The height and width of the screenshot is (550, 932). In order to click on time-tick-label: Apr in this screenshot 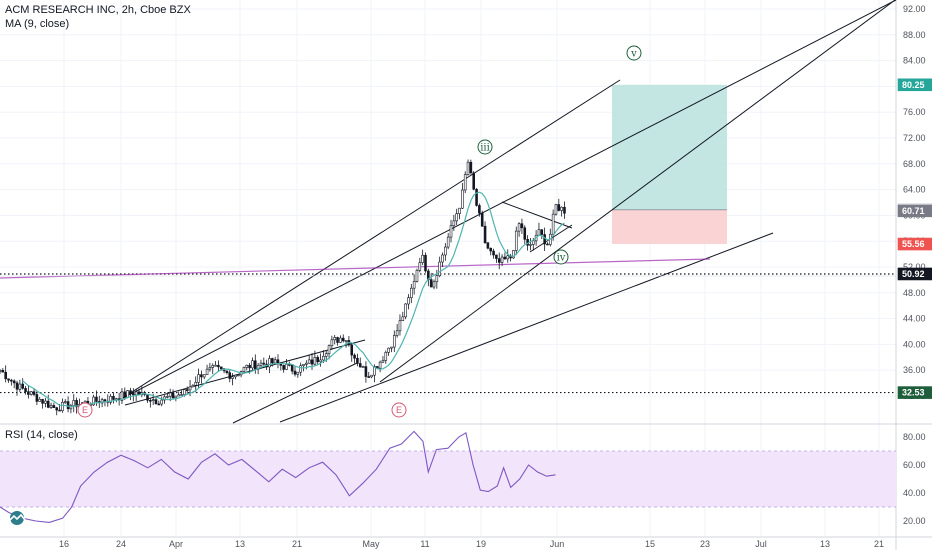, I will do `click(176, 544)`.